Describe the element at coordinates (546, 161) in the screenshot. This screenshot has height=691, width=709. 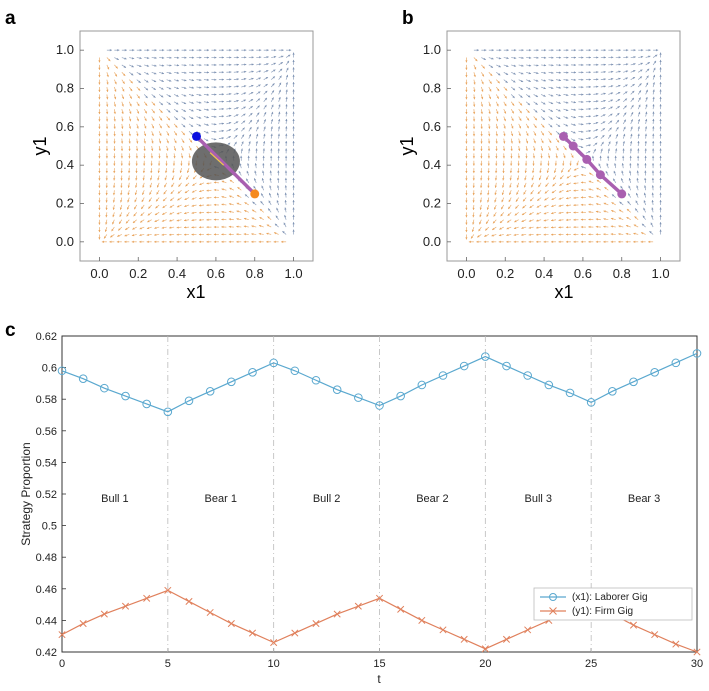
I see `ticks-b: 0.0 0.2 0.4 0.6 0.8 1.00.00.20.40.60.81.0` at that location.